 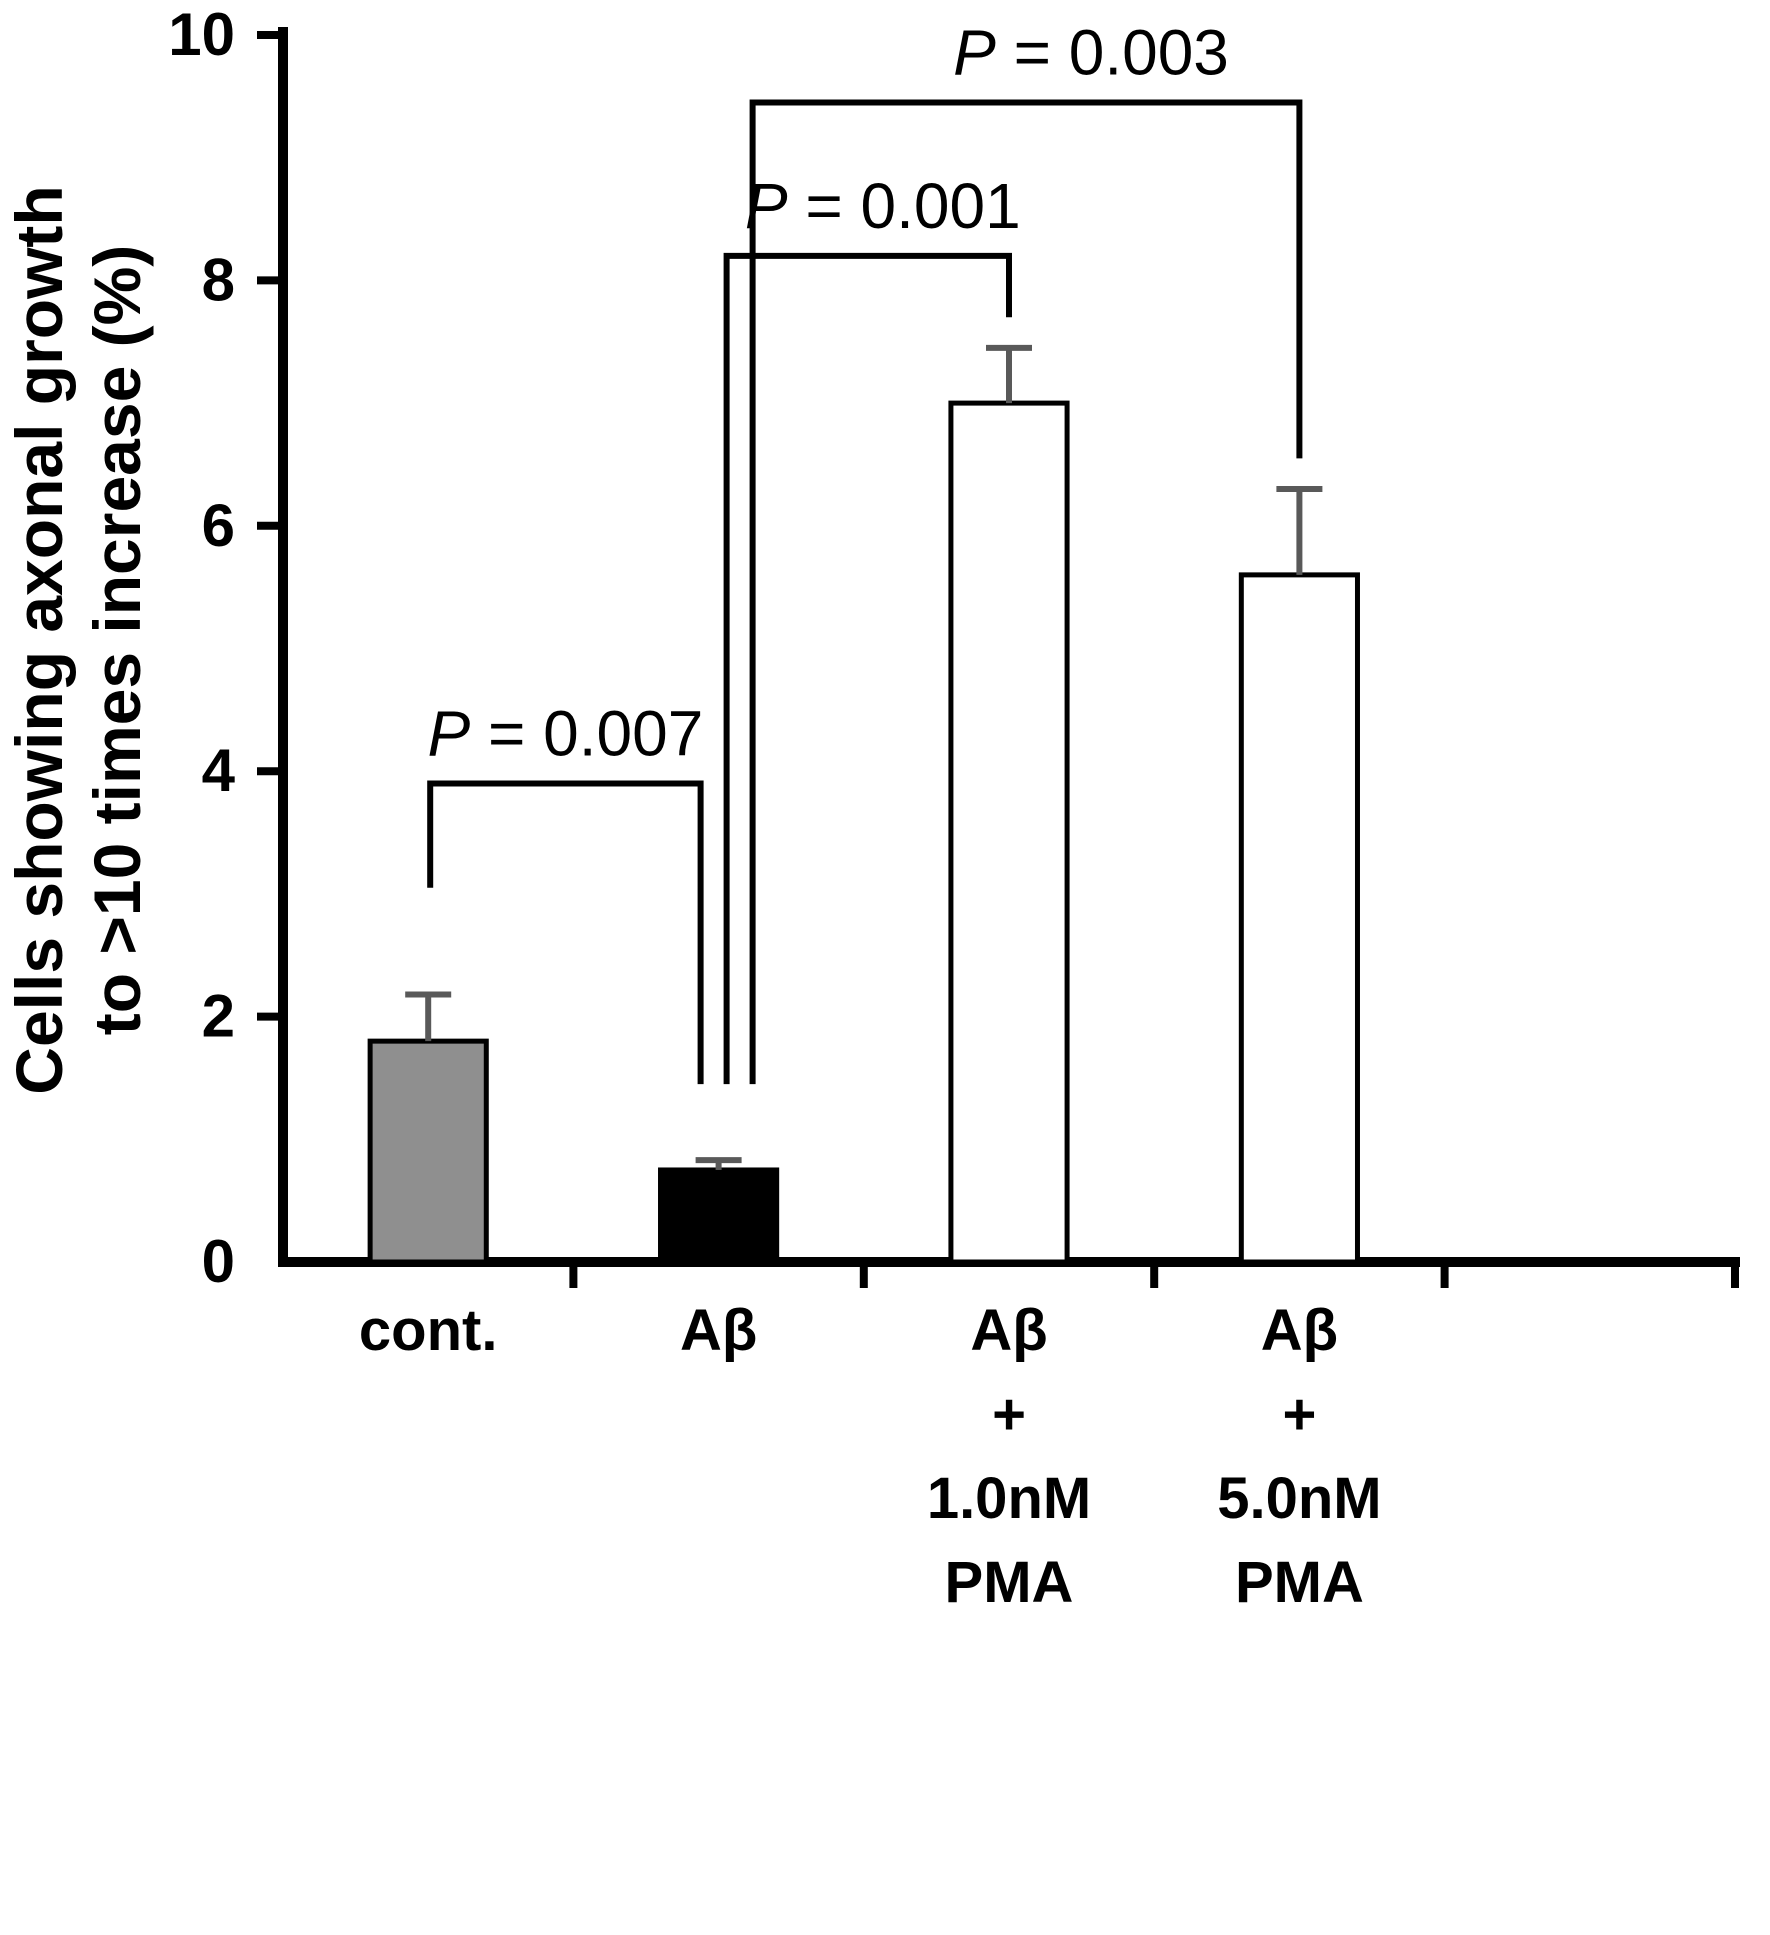 What do you see at coordinates (39, 639) in the screenshot?
I see `y-axis-title-line1: Cells showing axonal growth` at bounding box center [39, 639].